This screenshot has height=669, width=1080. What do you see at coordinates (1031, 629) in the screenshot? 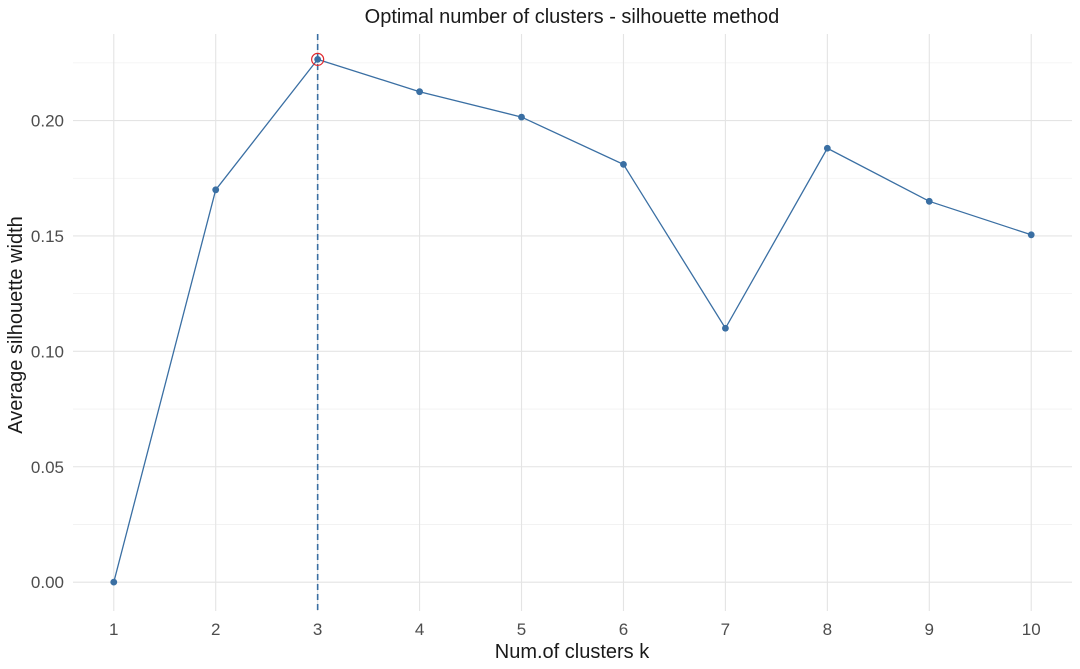
I see `x-tick-label: 10` at bounding box center [1031, 629].